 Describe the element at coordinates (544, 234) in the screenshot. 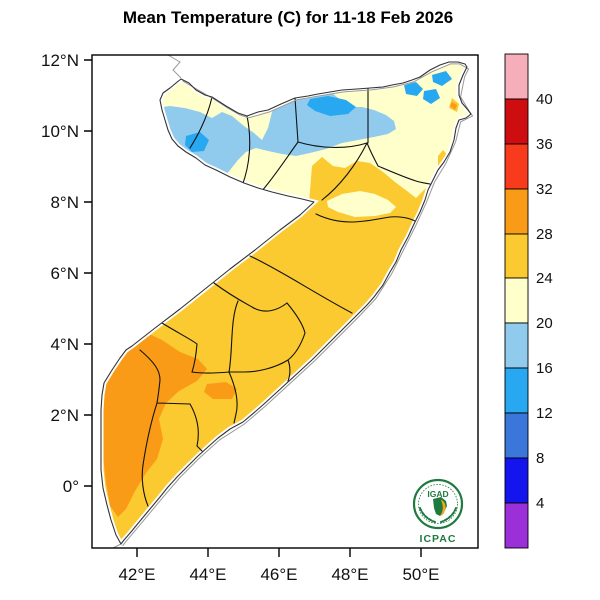

I see `colorbar-label-28: 28` at that location.